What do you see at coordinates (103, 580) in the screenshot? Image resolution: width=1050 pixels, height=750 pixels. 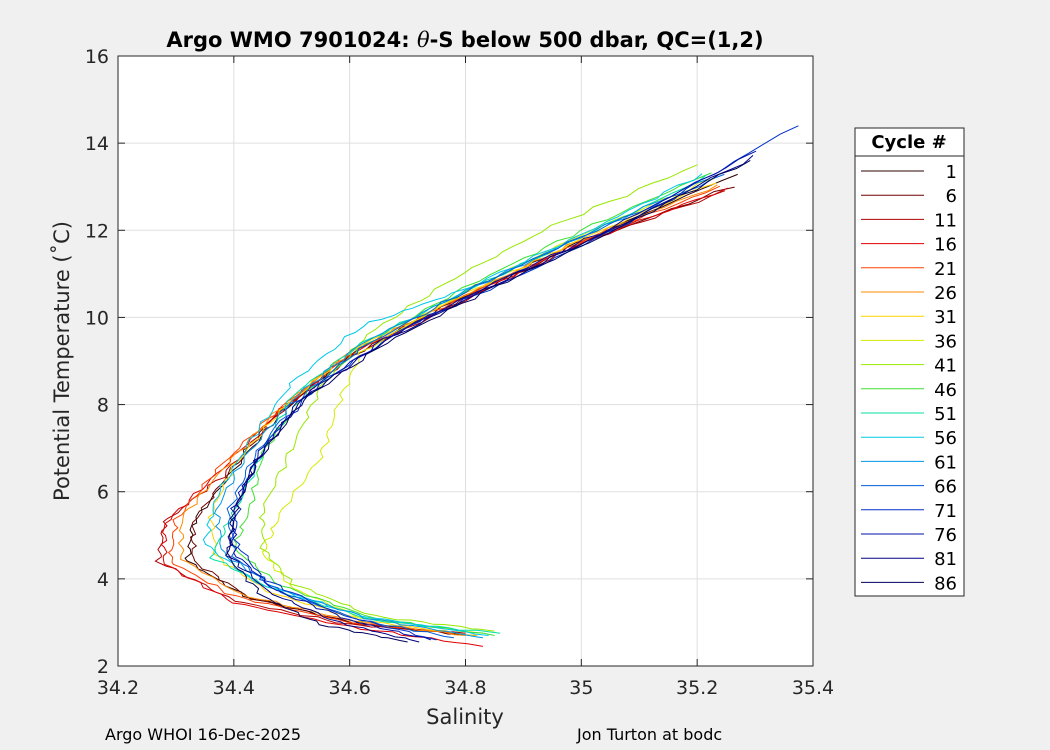 I see `y-tick-label: 4` at bounding box center [103, 580].